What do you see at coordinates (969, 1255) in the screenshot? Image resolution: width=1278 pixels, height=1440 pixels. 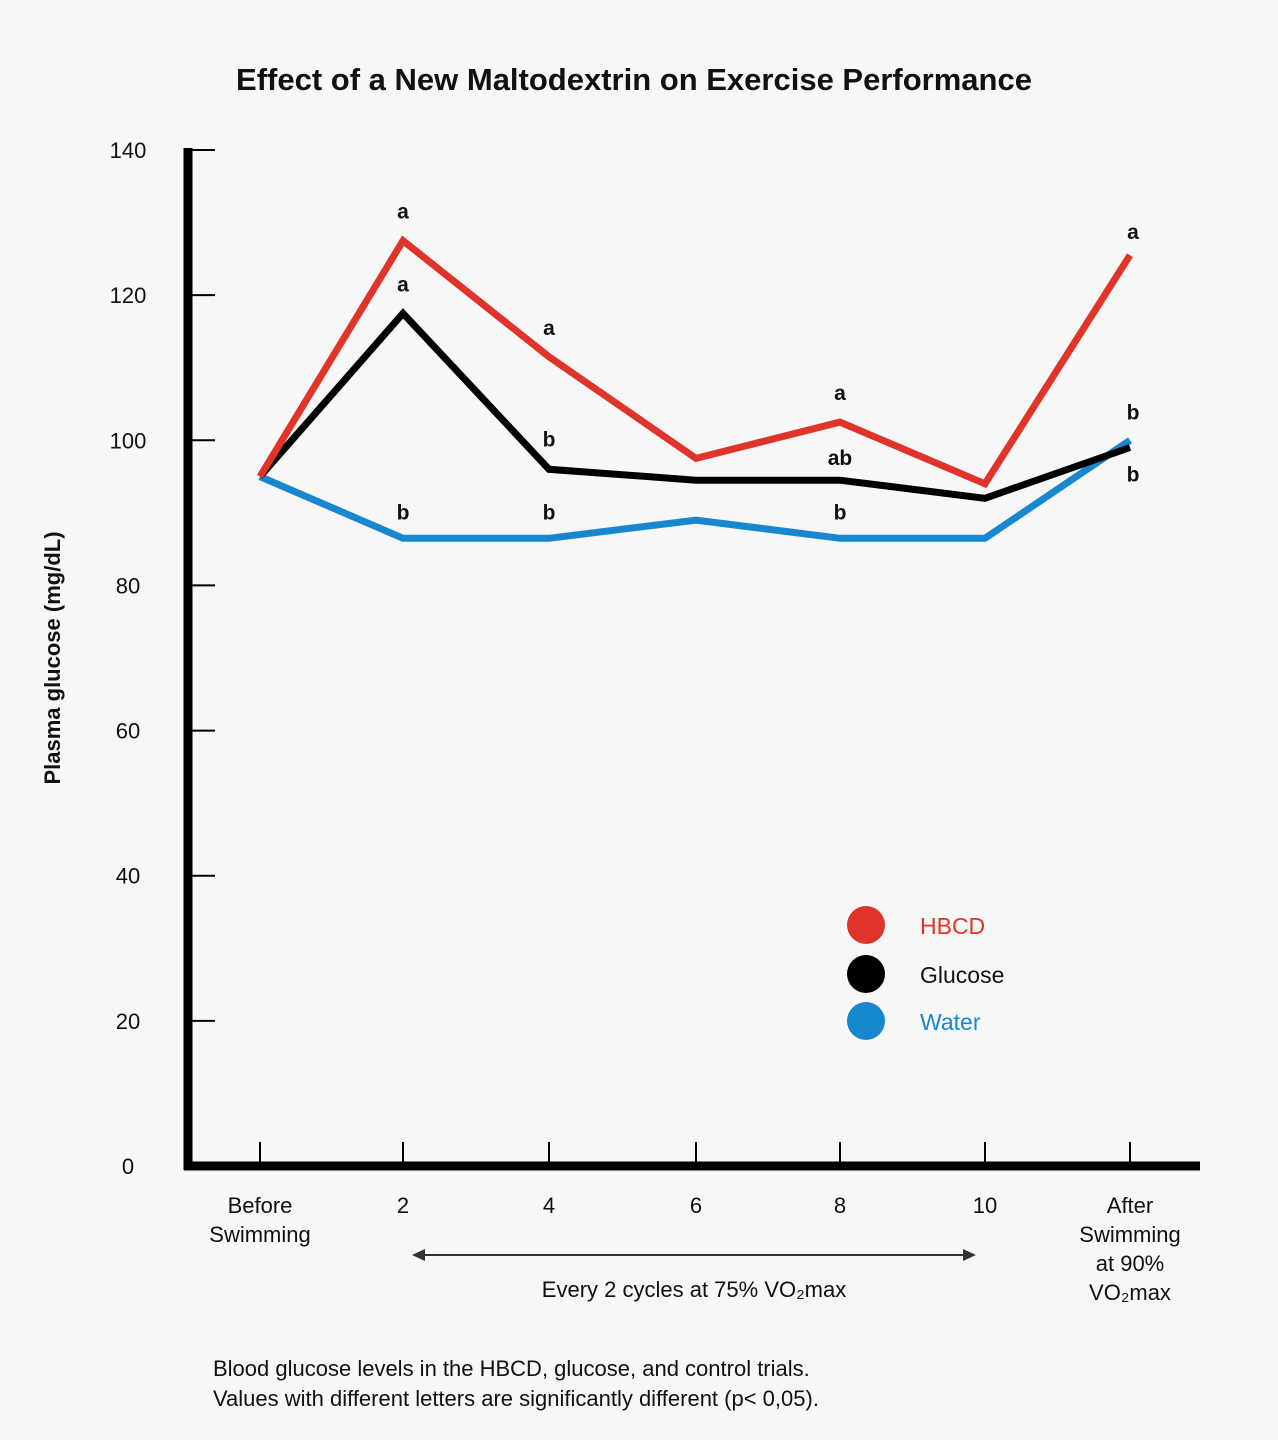 I see `range-arrow-right-head` at bounding box center [969, 1255].